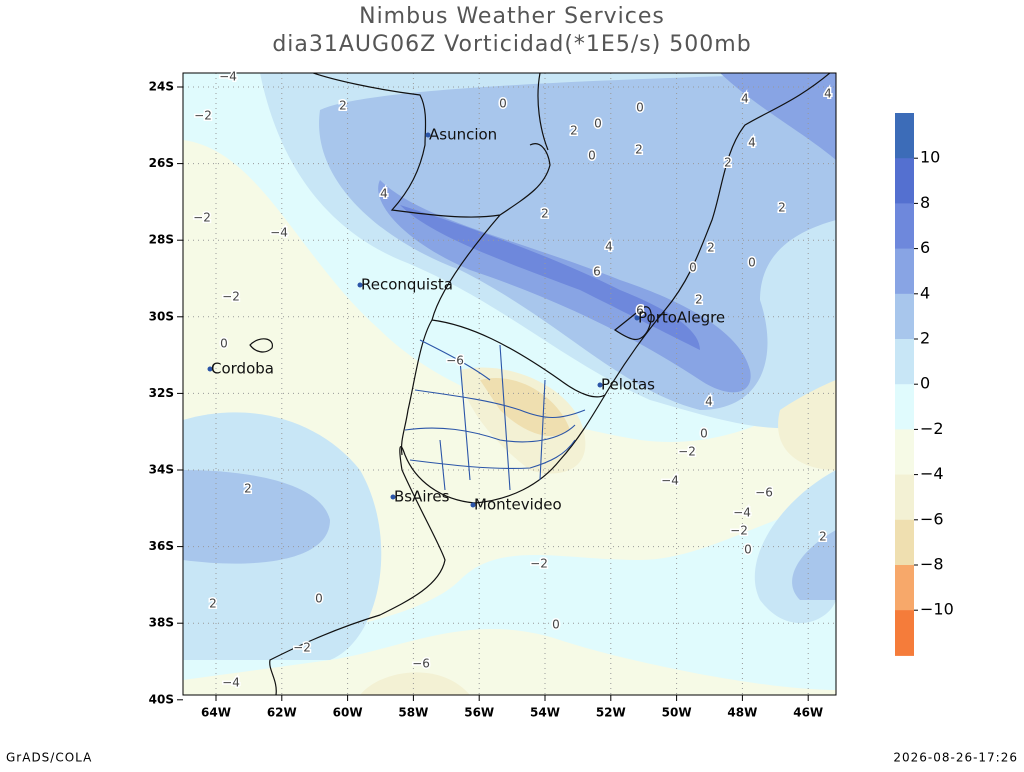 The width and height of the screenshot is (1024, 772). Describe the element at coordinates (808, 713) in the screenshot. I see `lon-label: 46W` at that location.